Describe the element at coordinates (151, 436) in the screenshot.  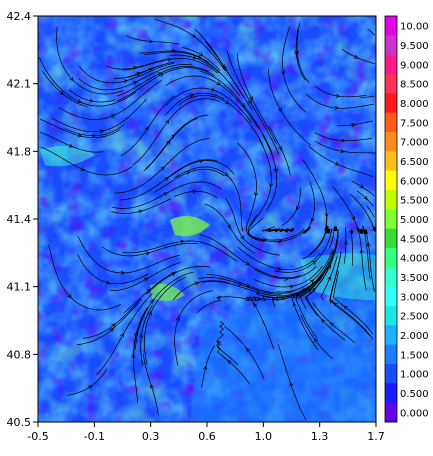
I see `x-tick-label: 0.3` at that location.